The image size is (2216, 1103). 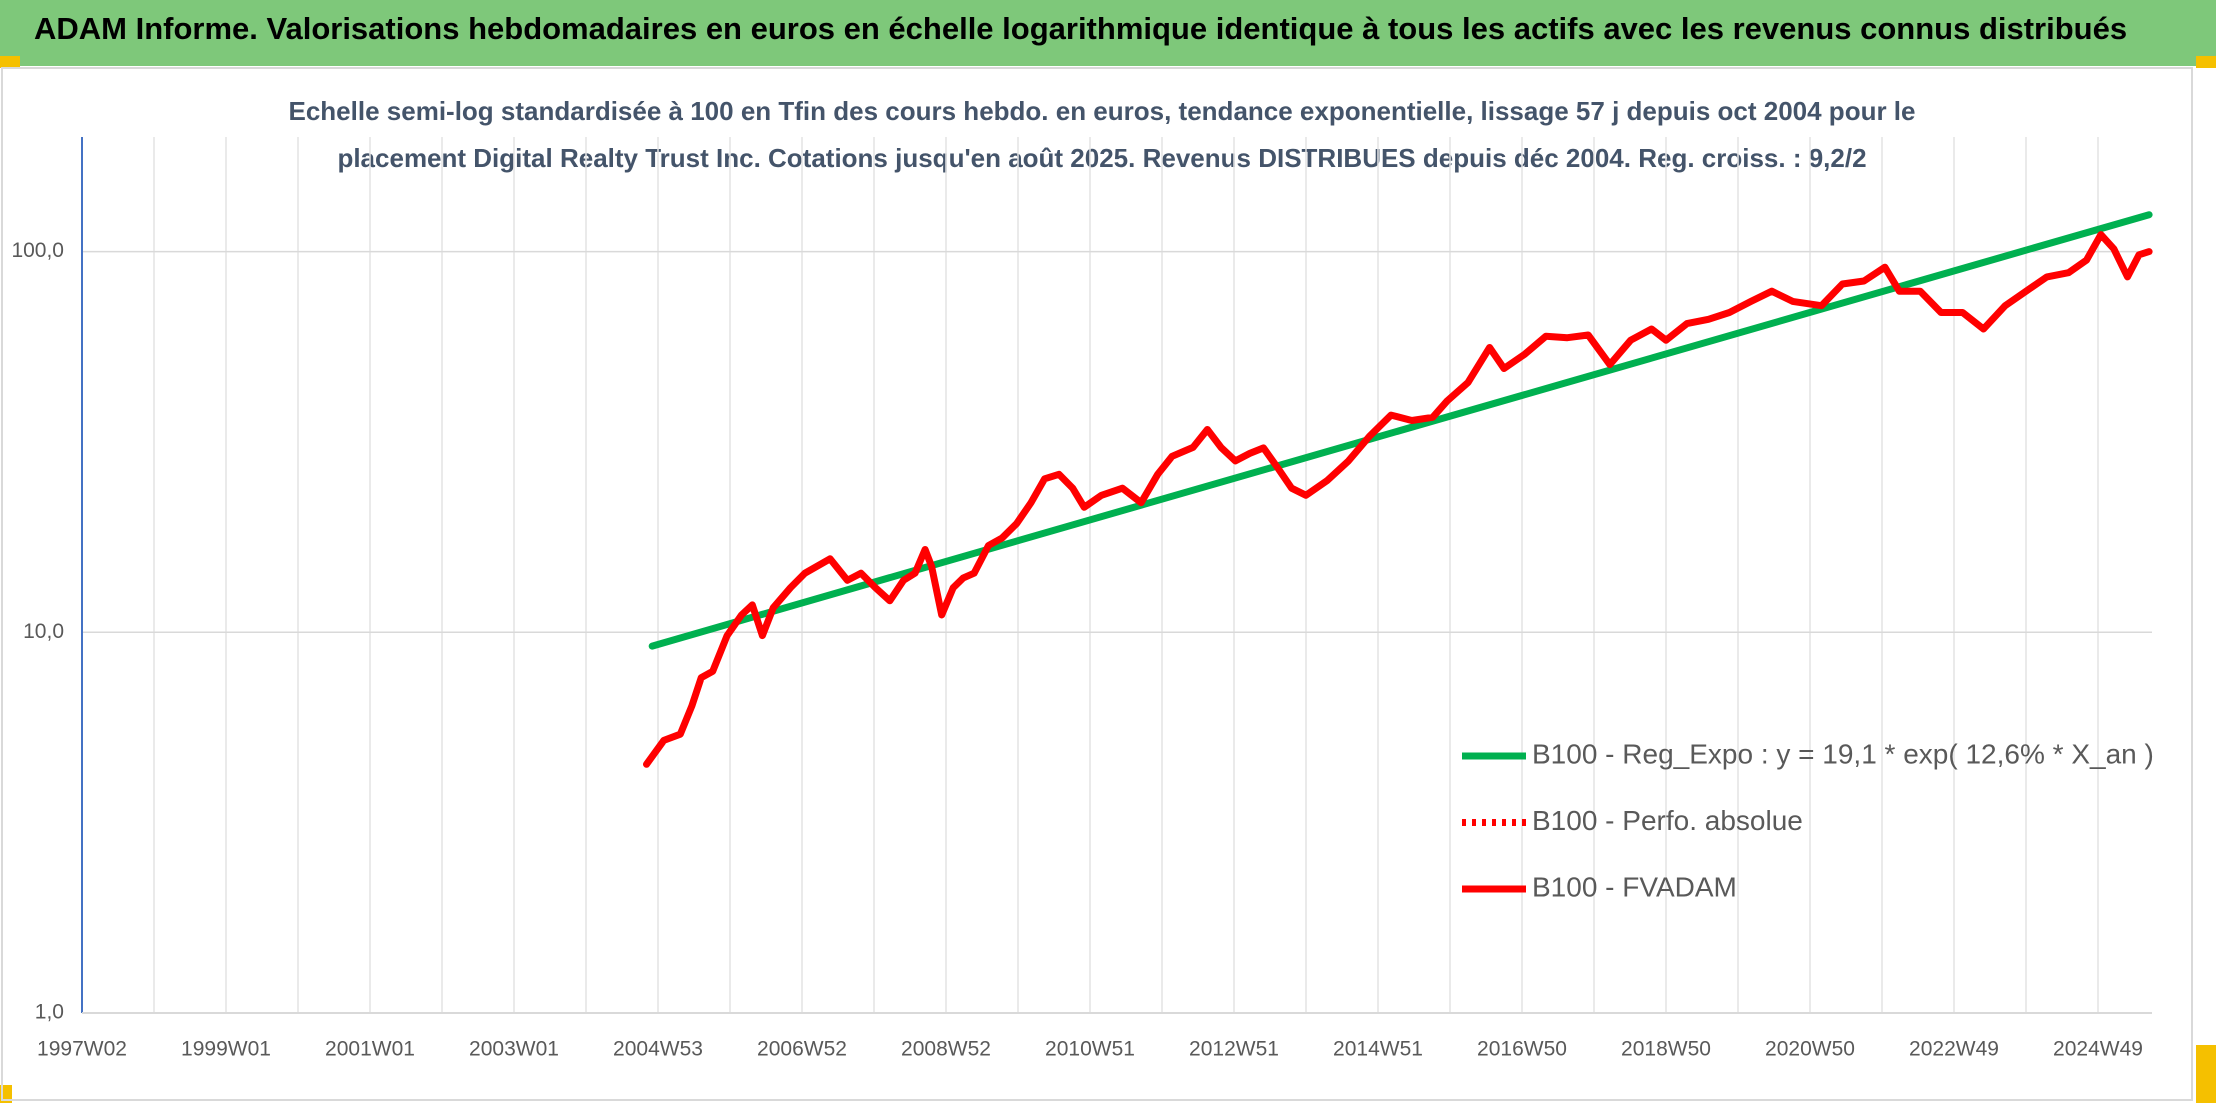 What do you see at coordinates (370, 1049) in the screenshot?
I see `x-tick-label: 2001W01` at bounding box center [370, 1049].